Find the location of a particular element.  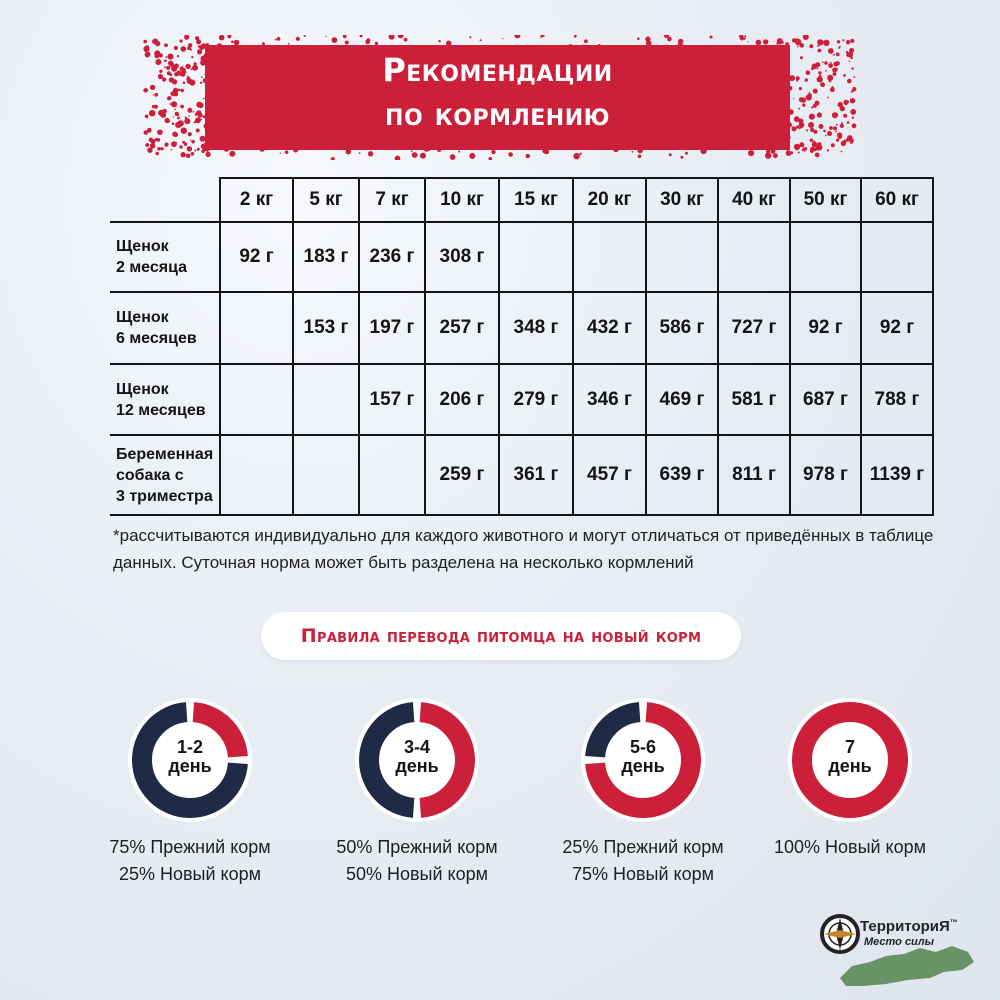

day-range: 5-6 is located at coordinates (642, 747).